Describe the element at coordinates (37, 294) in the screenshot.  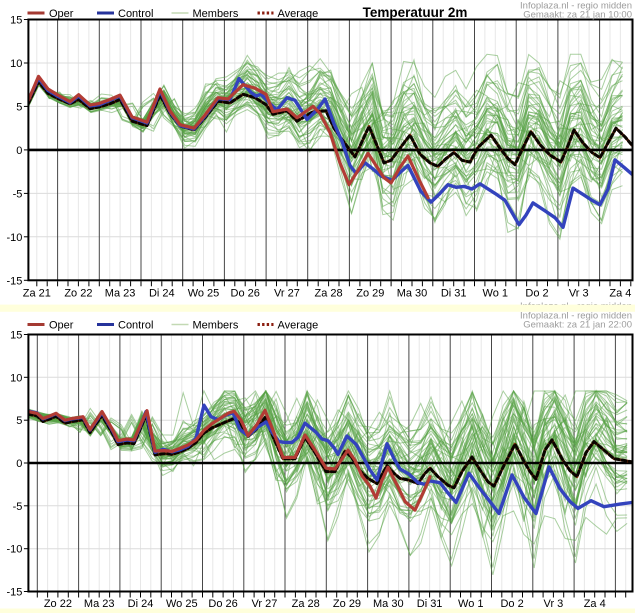
I see `svg-text: Za 21` at that location.